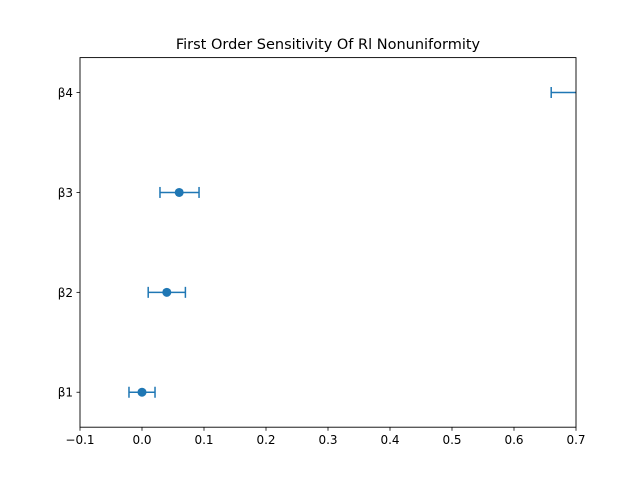 The height and width of the screenshot is (480, 640). What do you see at coordinates (141, 440) in the screenshot?
I see `x-tick-label: 0.0` at bounding box center [141, 440].